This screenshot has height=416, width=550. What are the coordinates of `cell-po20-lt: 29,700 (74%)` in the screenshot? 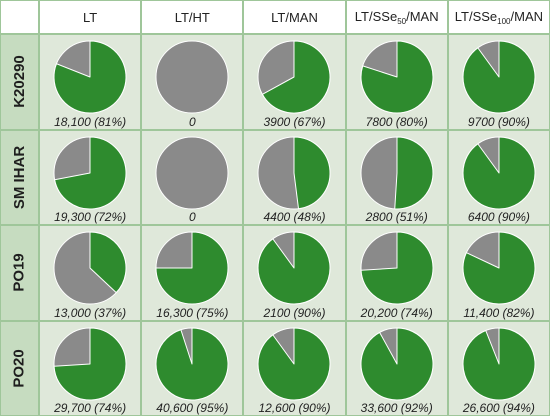 It's located at (90, 368).